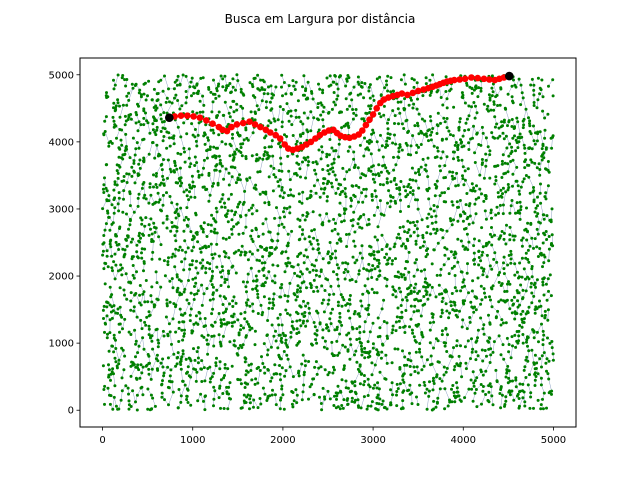 The height and width of the screenshot is (480, 640). I want to click on bfs-path-point, so click(413, 93).